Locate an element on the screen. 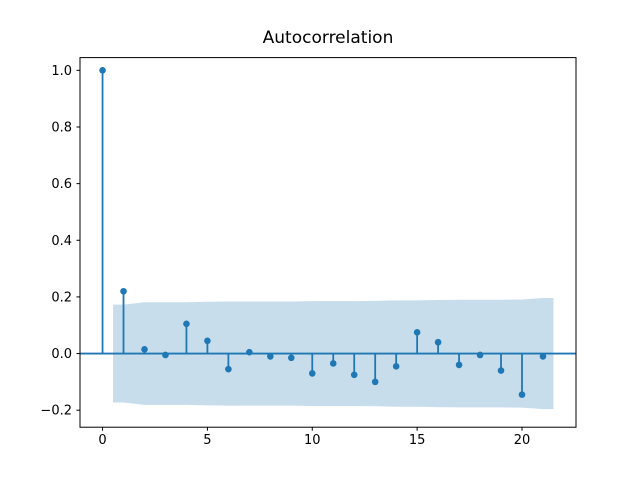 Image resolution: width=640 pixels, height=480 pixels. x-tick-label-20: 20 is located at coordinates (522, 440).